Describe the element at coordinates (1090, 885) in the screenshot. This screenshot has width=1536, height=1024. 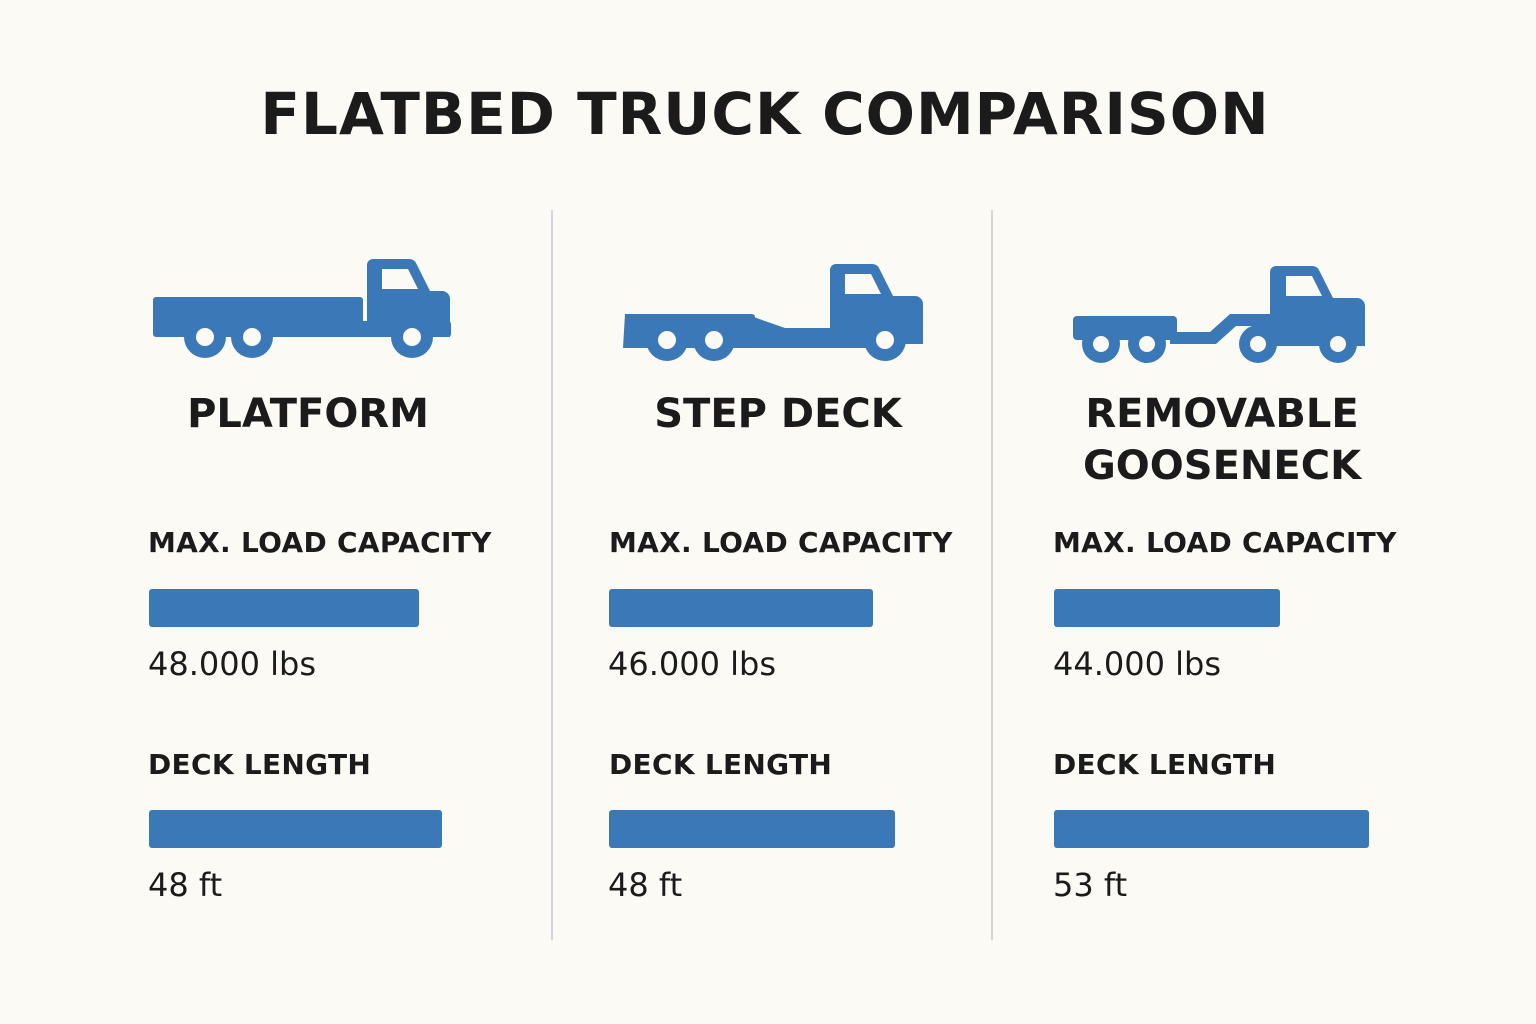
I see `deck-length-value: 53 ft` at that location.